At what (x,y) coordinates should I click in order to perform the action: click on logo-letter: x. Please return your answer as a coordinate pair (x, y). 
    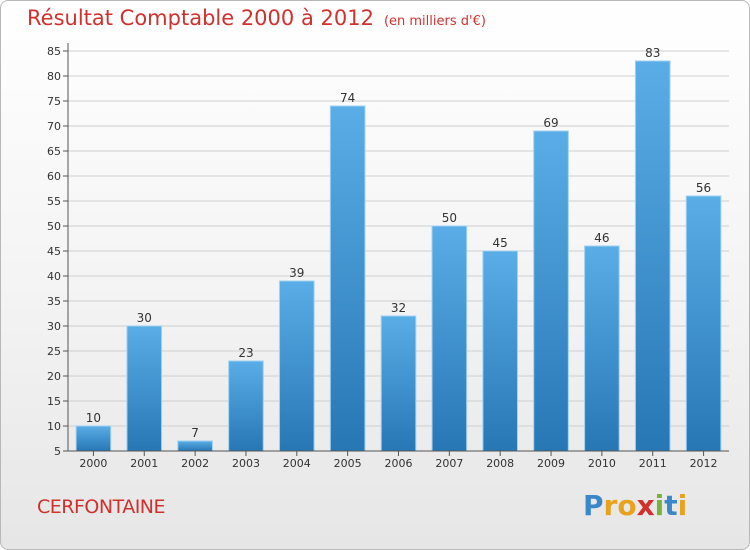
    Looking at the image, I should click on (645, 505).